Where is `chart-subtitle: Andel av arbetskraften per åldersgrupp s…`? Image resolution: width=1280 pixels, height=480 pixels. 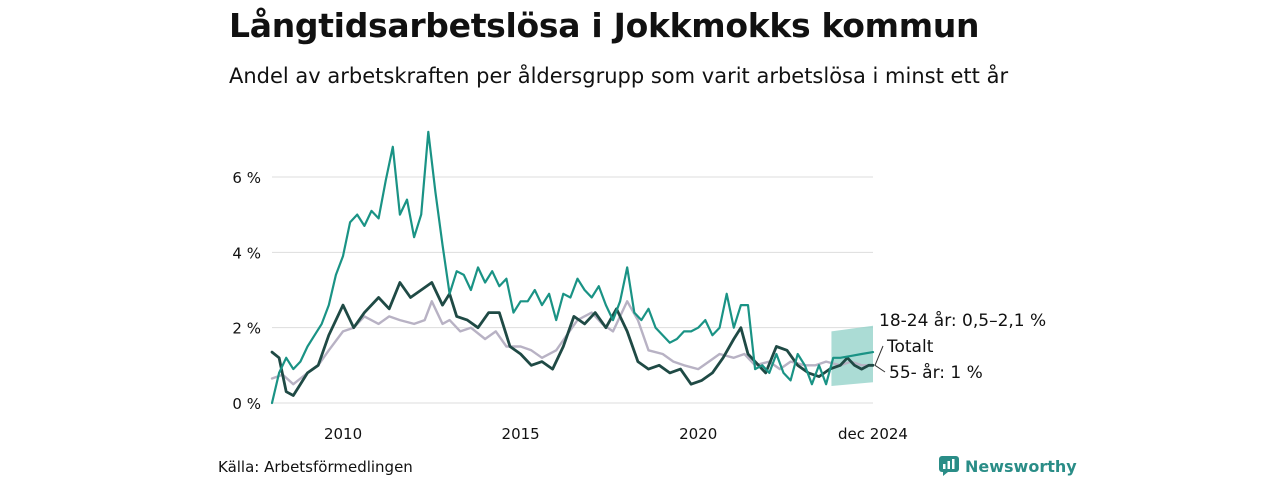
chart-subtitle: Andel av arbetskraften per åldersgrupp s… is located at coordinates (619, 76).